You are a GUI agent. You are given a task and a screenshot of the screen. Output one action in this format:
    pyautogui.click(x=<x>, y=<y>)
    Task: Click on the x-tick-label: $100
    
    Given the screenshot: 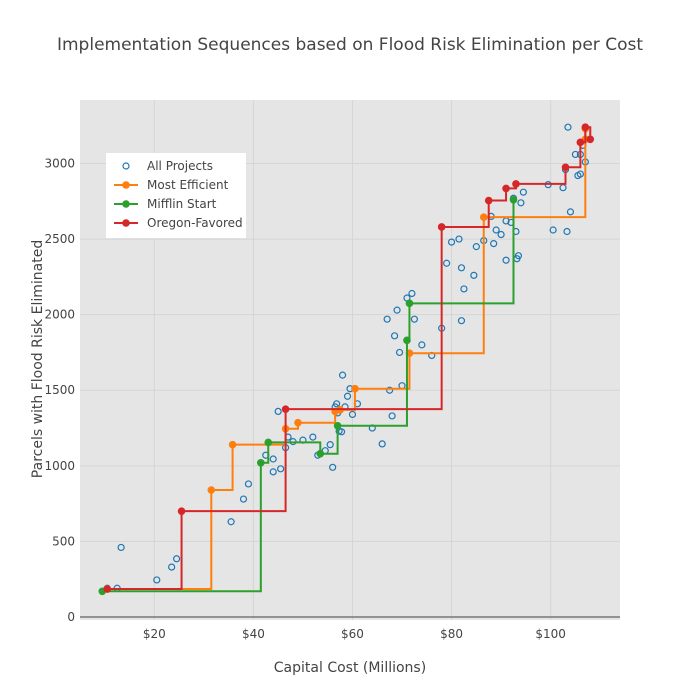 What is the action you would take?
    pyautogui.click(x=550, y=634)
    